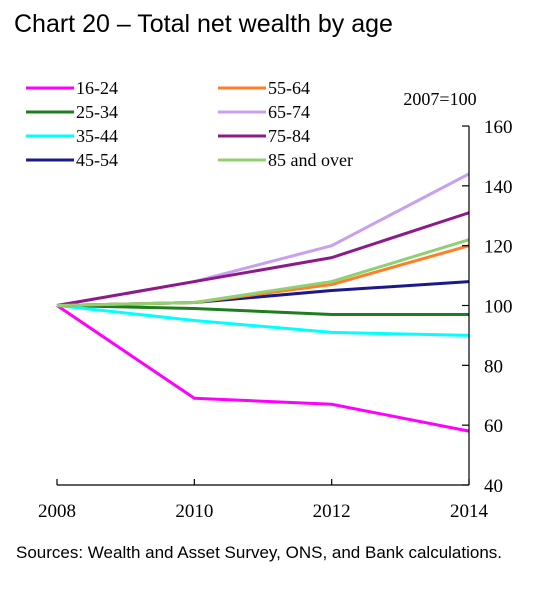  Describe the element at coordinates (97, 88) in the screenshot. I see `legend-label-16-24: 16-24` at that location.